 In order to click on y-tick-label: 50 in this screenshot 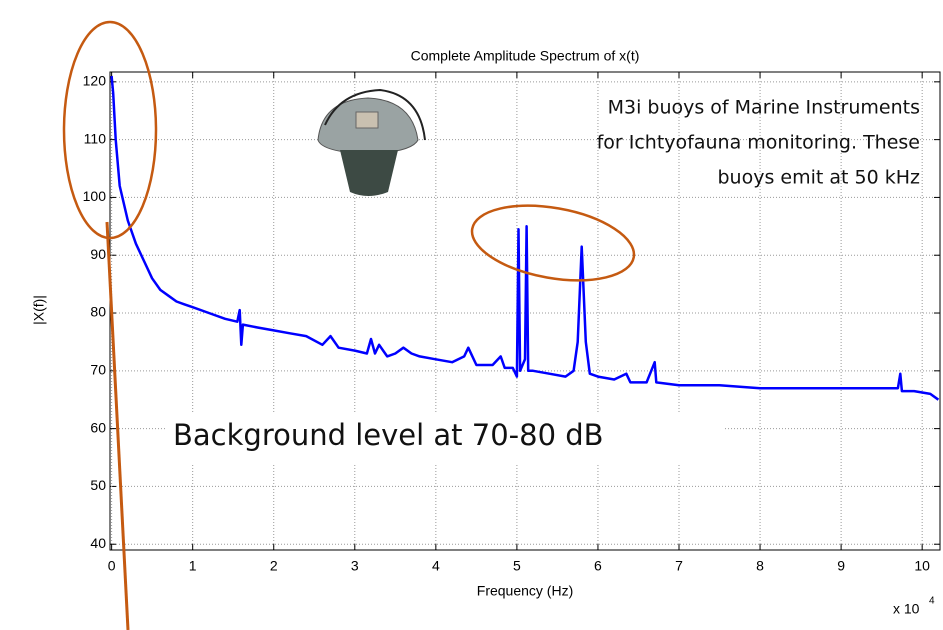, I will do `click(98, 485)`.